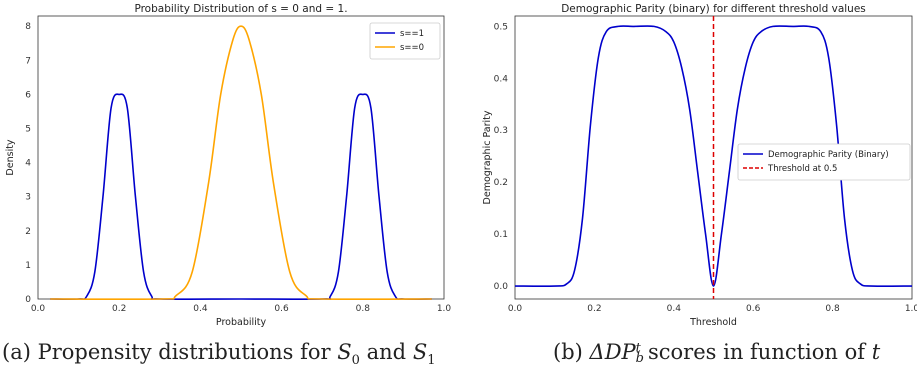 The width and height of the screenshot is (917, 381). What do you see at coordinates (501, 235) in the screenshot?
I see `y-tick-label: 0.1` at bounding box center [501, 235].